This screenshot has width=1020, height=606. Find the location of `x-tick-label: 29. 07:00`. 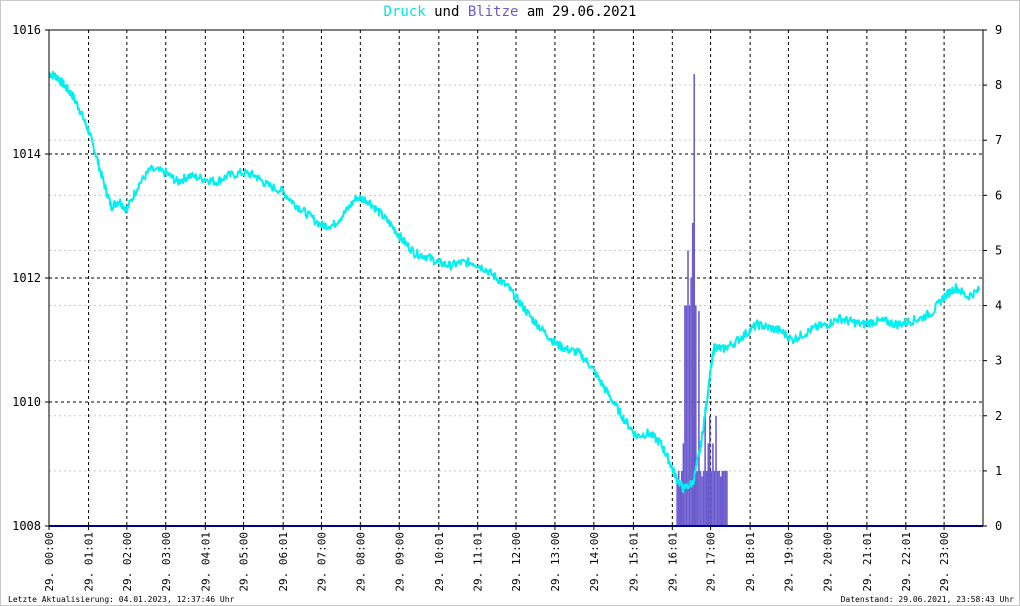

x-tick-label: 29. 07:00 is located at coordinates (321, 562).